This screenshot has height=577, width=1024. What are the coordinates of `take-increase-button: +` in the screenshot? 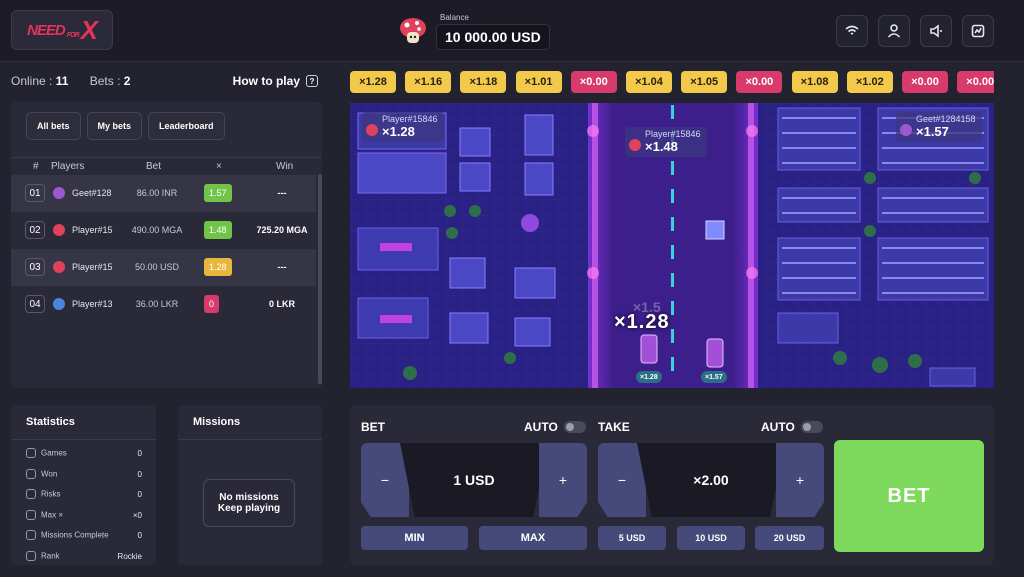 It's located at (800, 480).